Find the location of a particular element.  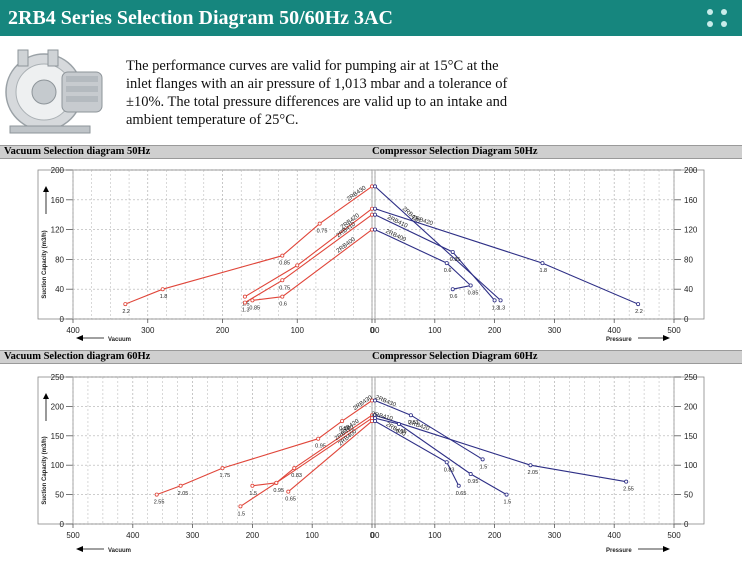

y-tick-label-left: 200 is located at coordinates (58, 406).